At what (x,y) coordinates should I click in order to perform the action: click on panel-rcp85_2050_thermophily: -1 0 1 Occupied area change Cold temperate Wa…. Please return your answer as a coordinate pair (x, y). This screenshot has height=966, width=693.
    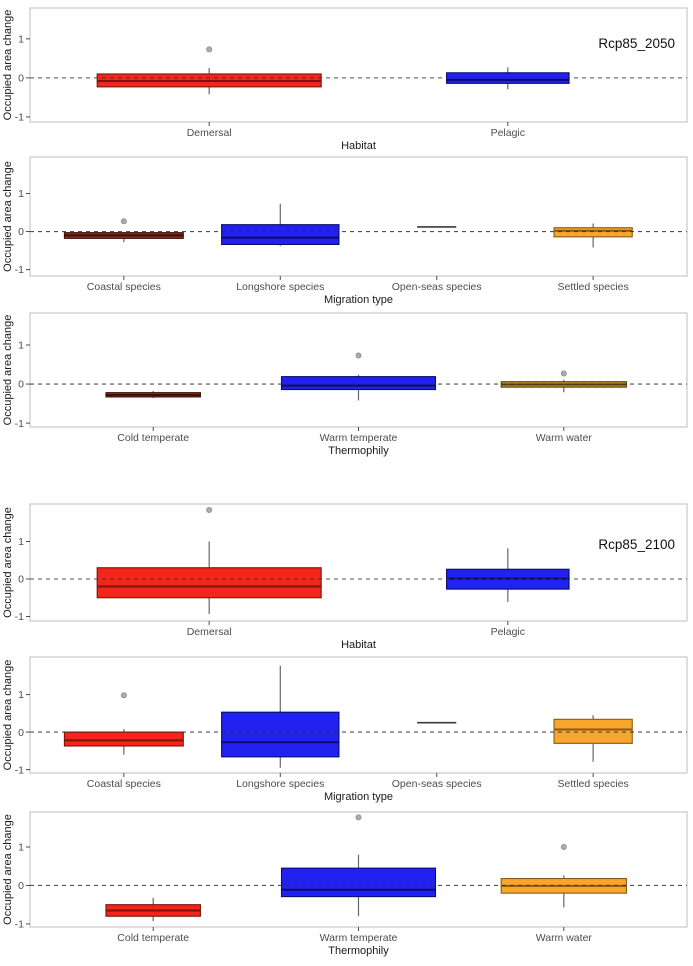
    Looking at the image, I should click on (345, 384).